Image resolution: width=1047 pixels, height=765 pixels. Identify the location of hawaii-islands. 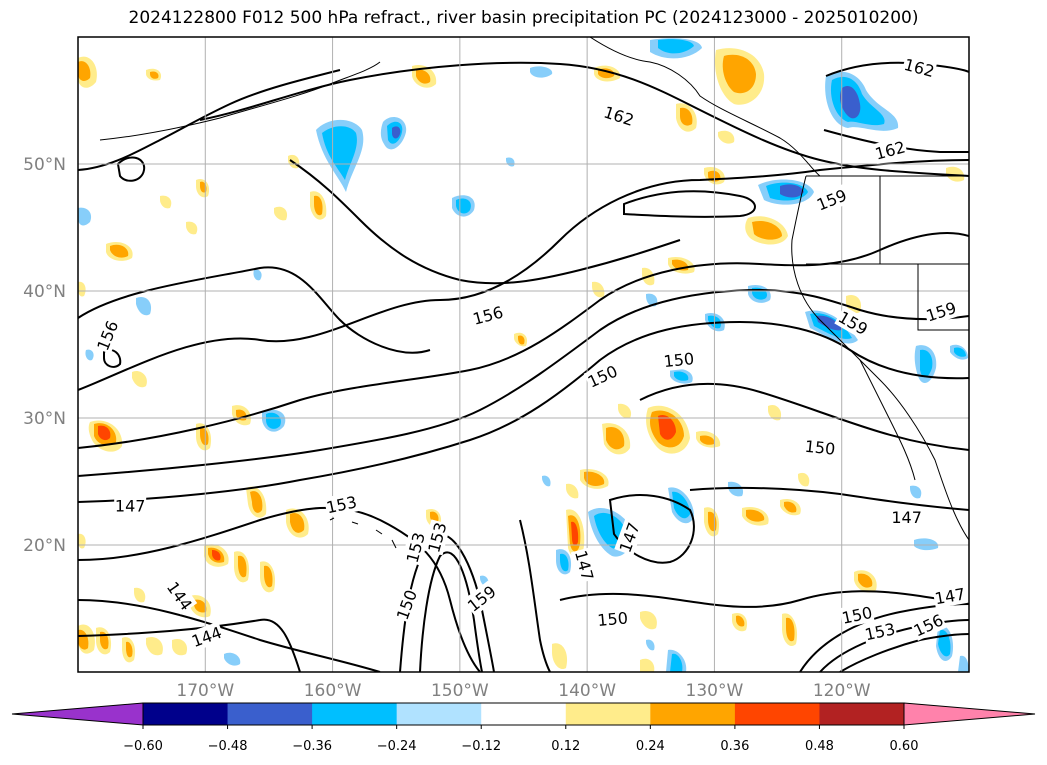
(363, 533).